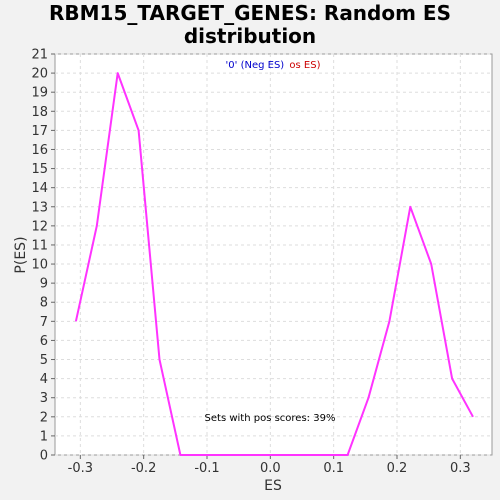 The width and height of the screenshot is (500, 500). What do you see at coordinates (39, 188) in the screenshot?
I see `y-tick-label: 14` at bounding box center [39, 188].